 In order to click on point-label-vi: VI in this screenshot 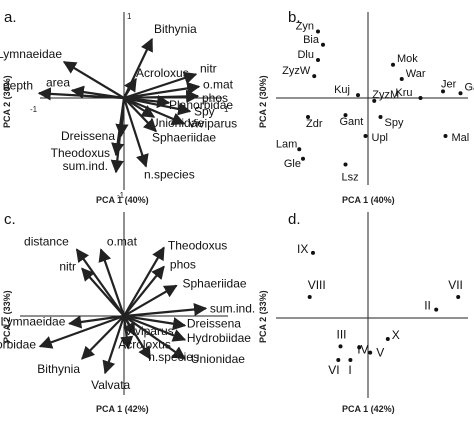, I will do `click(333, 370)`.